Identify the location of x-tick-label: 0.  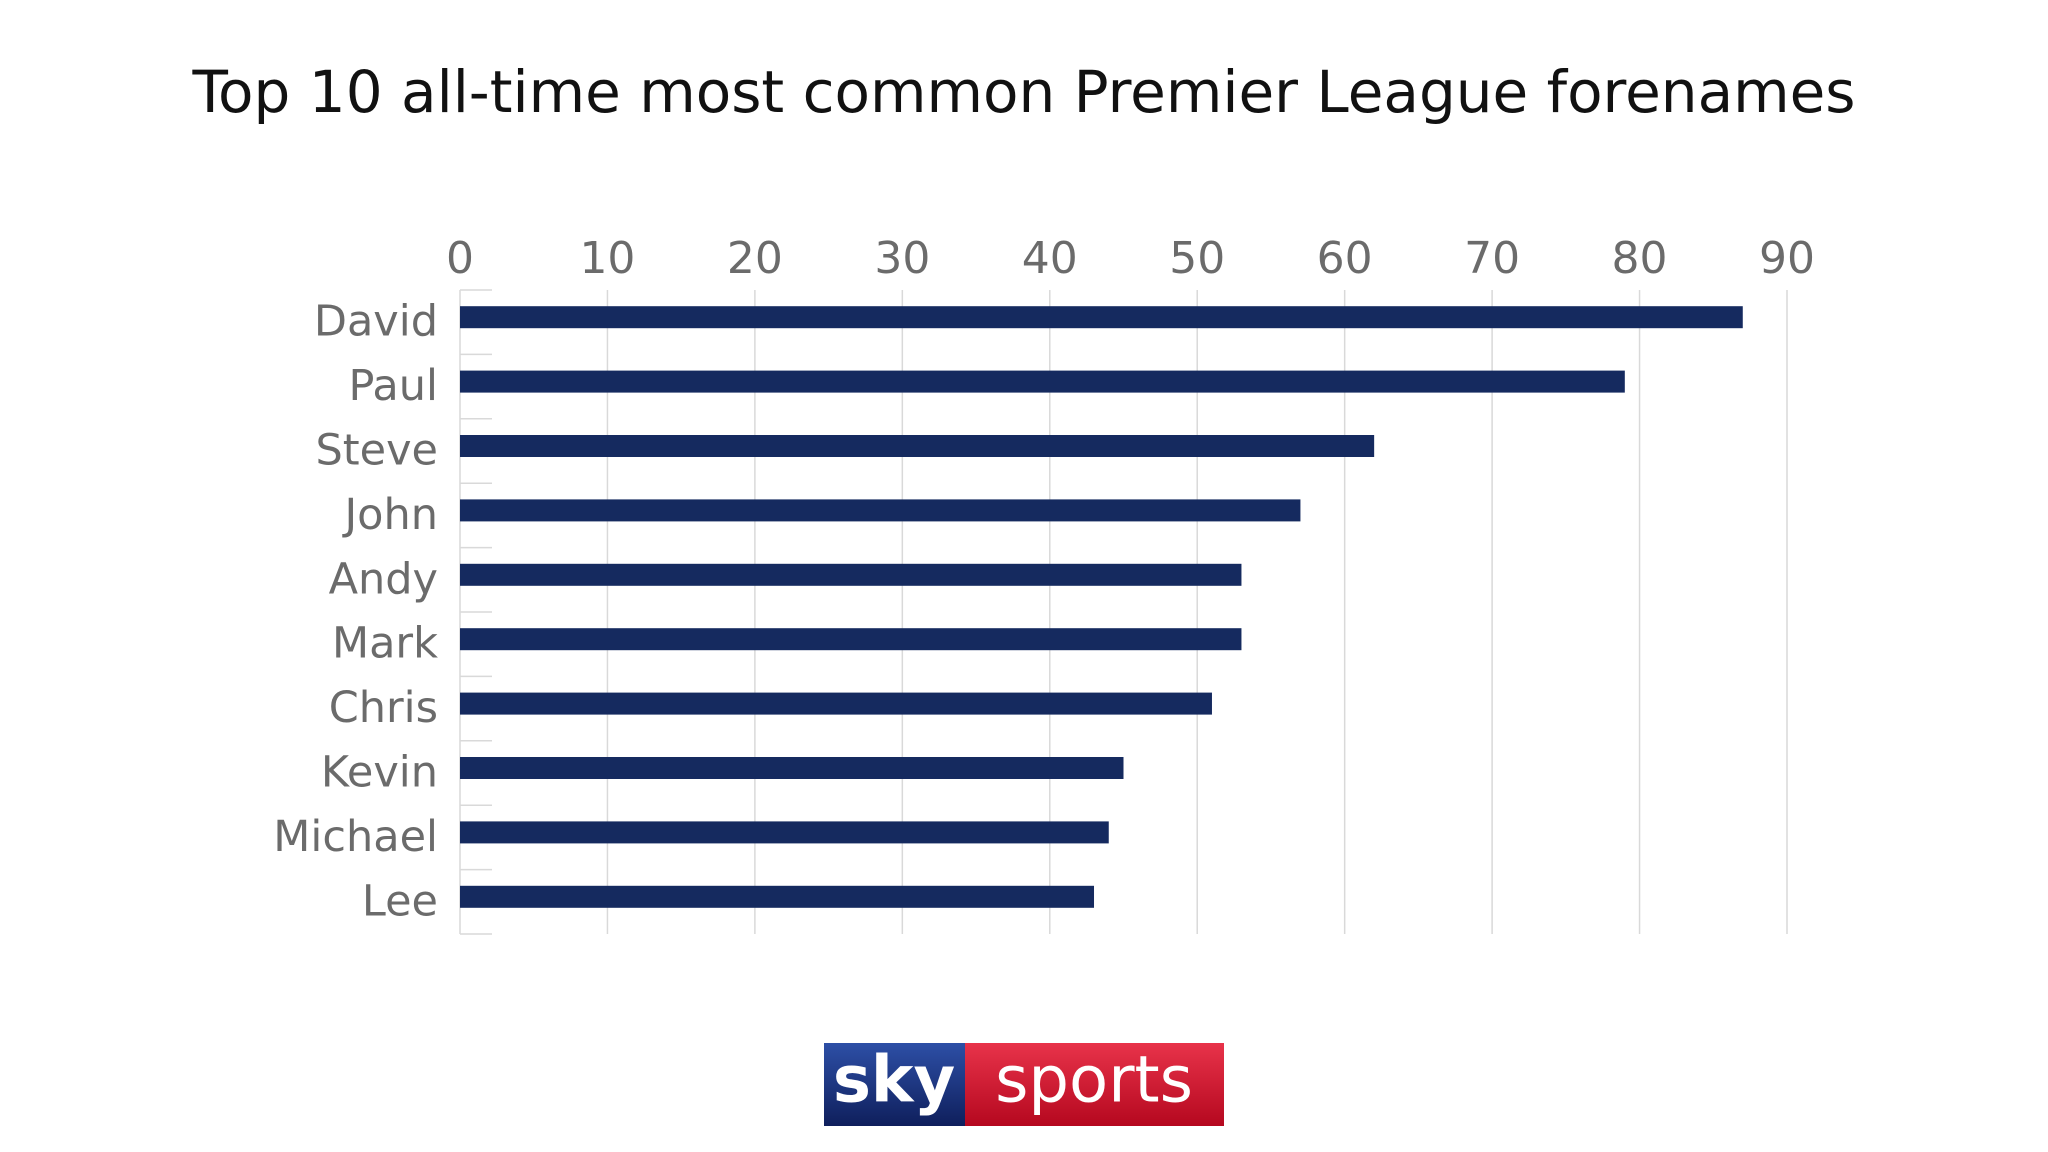
(460, 258).